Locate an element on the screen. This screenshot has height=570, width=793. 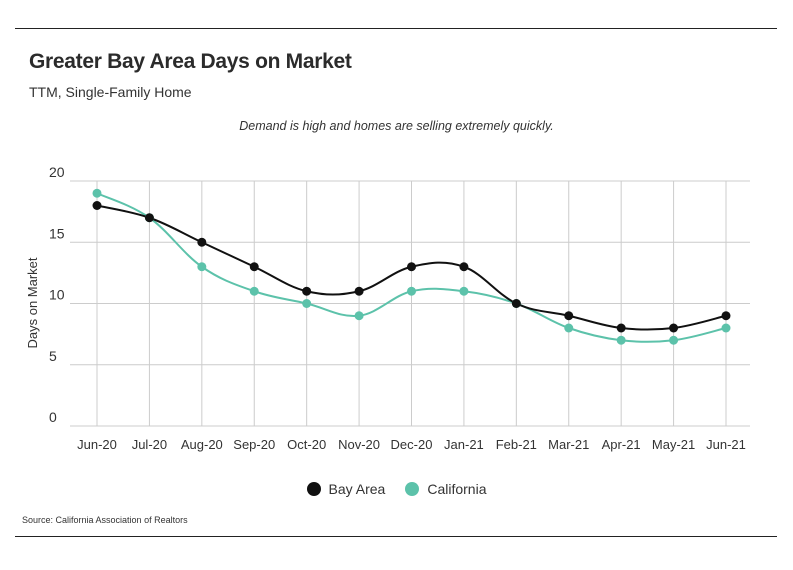
legend-item-california: California is located at coordinates (445, 489).